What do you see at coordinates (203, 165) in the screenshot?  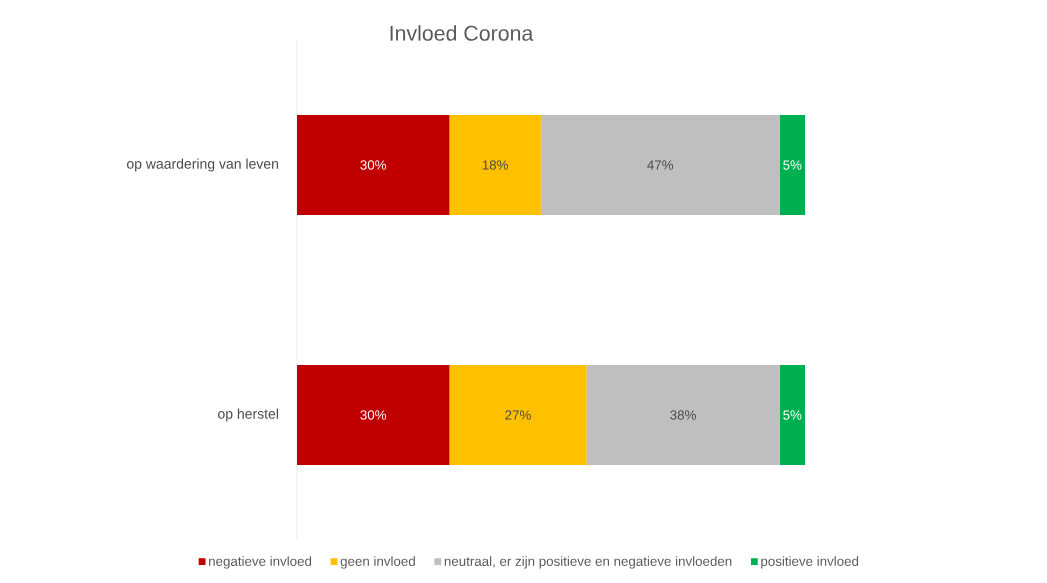 I see `y-tick-label: op waardering van leven` at bounding box center [203, 165].